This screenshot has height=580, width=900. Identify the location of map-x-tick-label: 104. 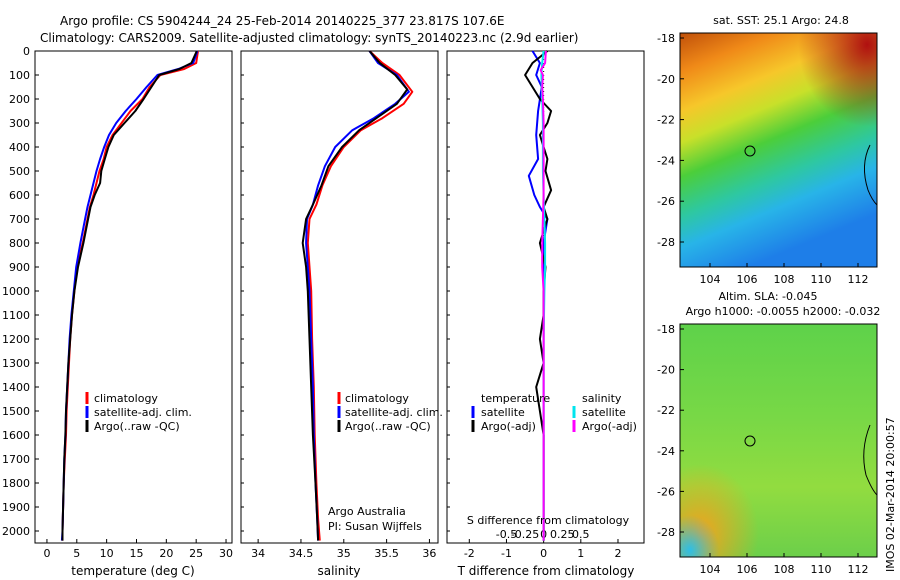
(710, 279).